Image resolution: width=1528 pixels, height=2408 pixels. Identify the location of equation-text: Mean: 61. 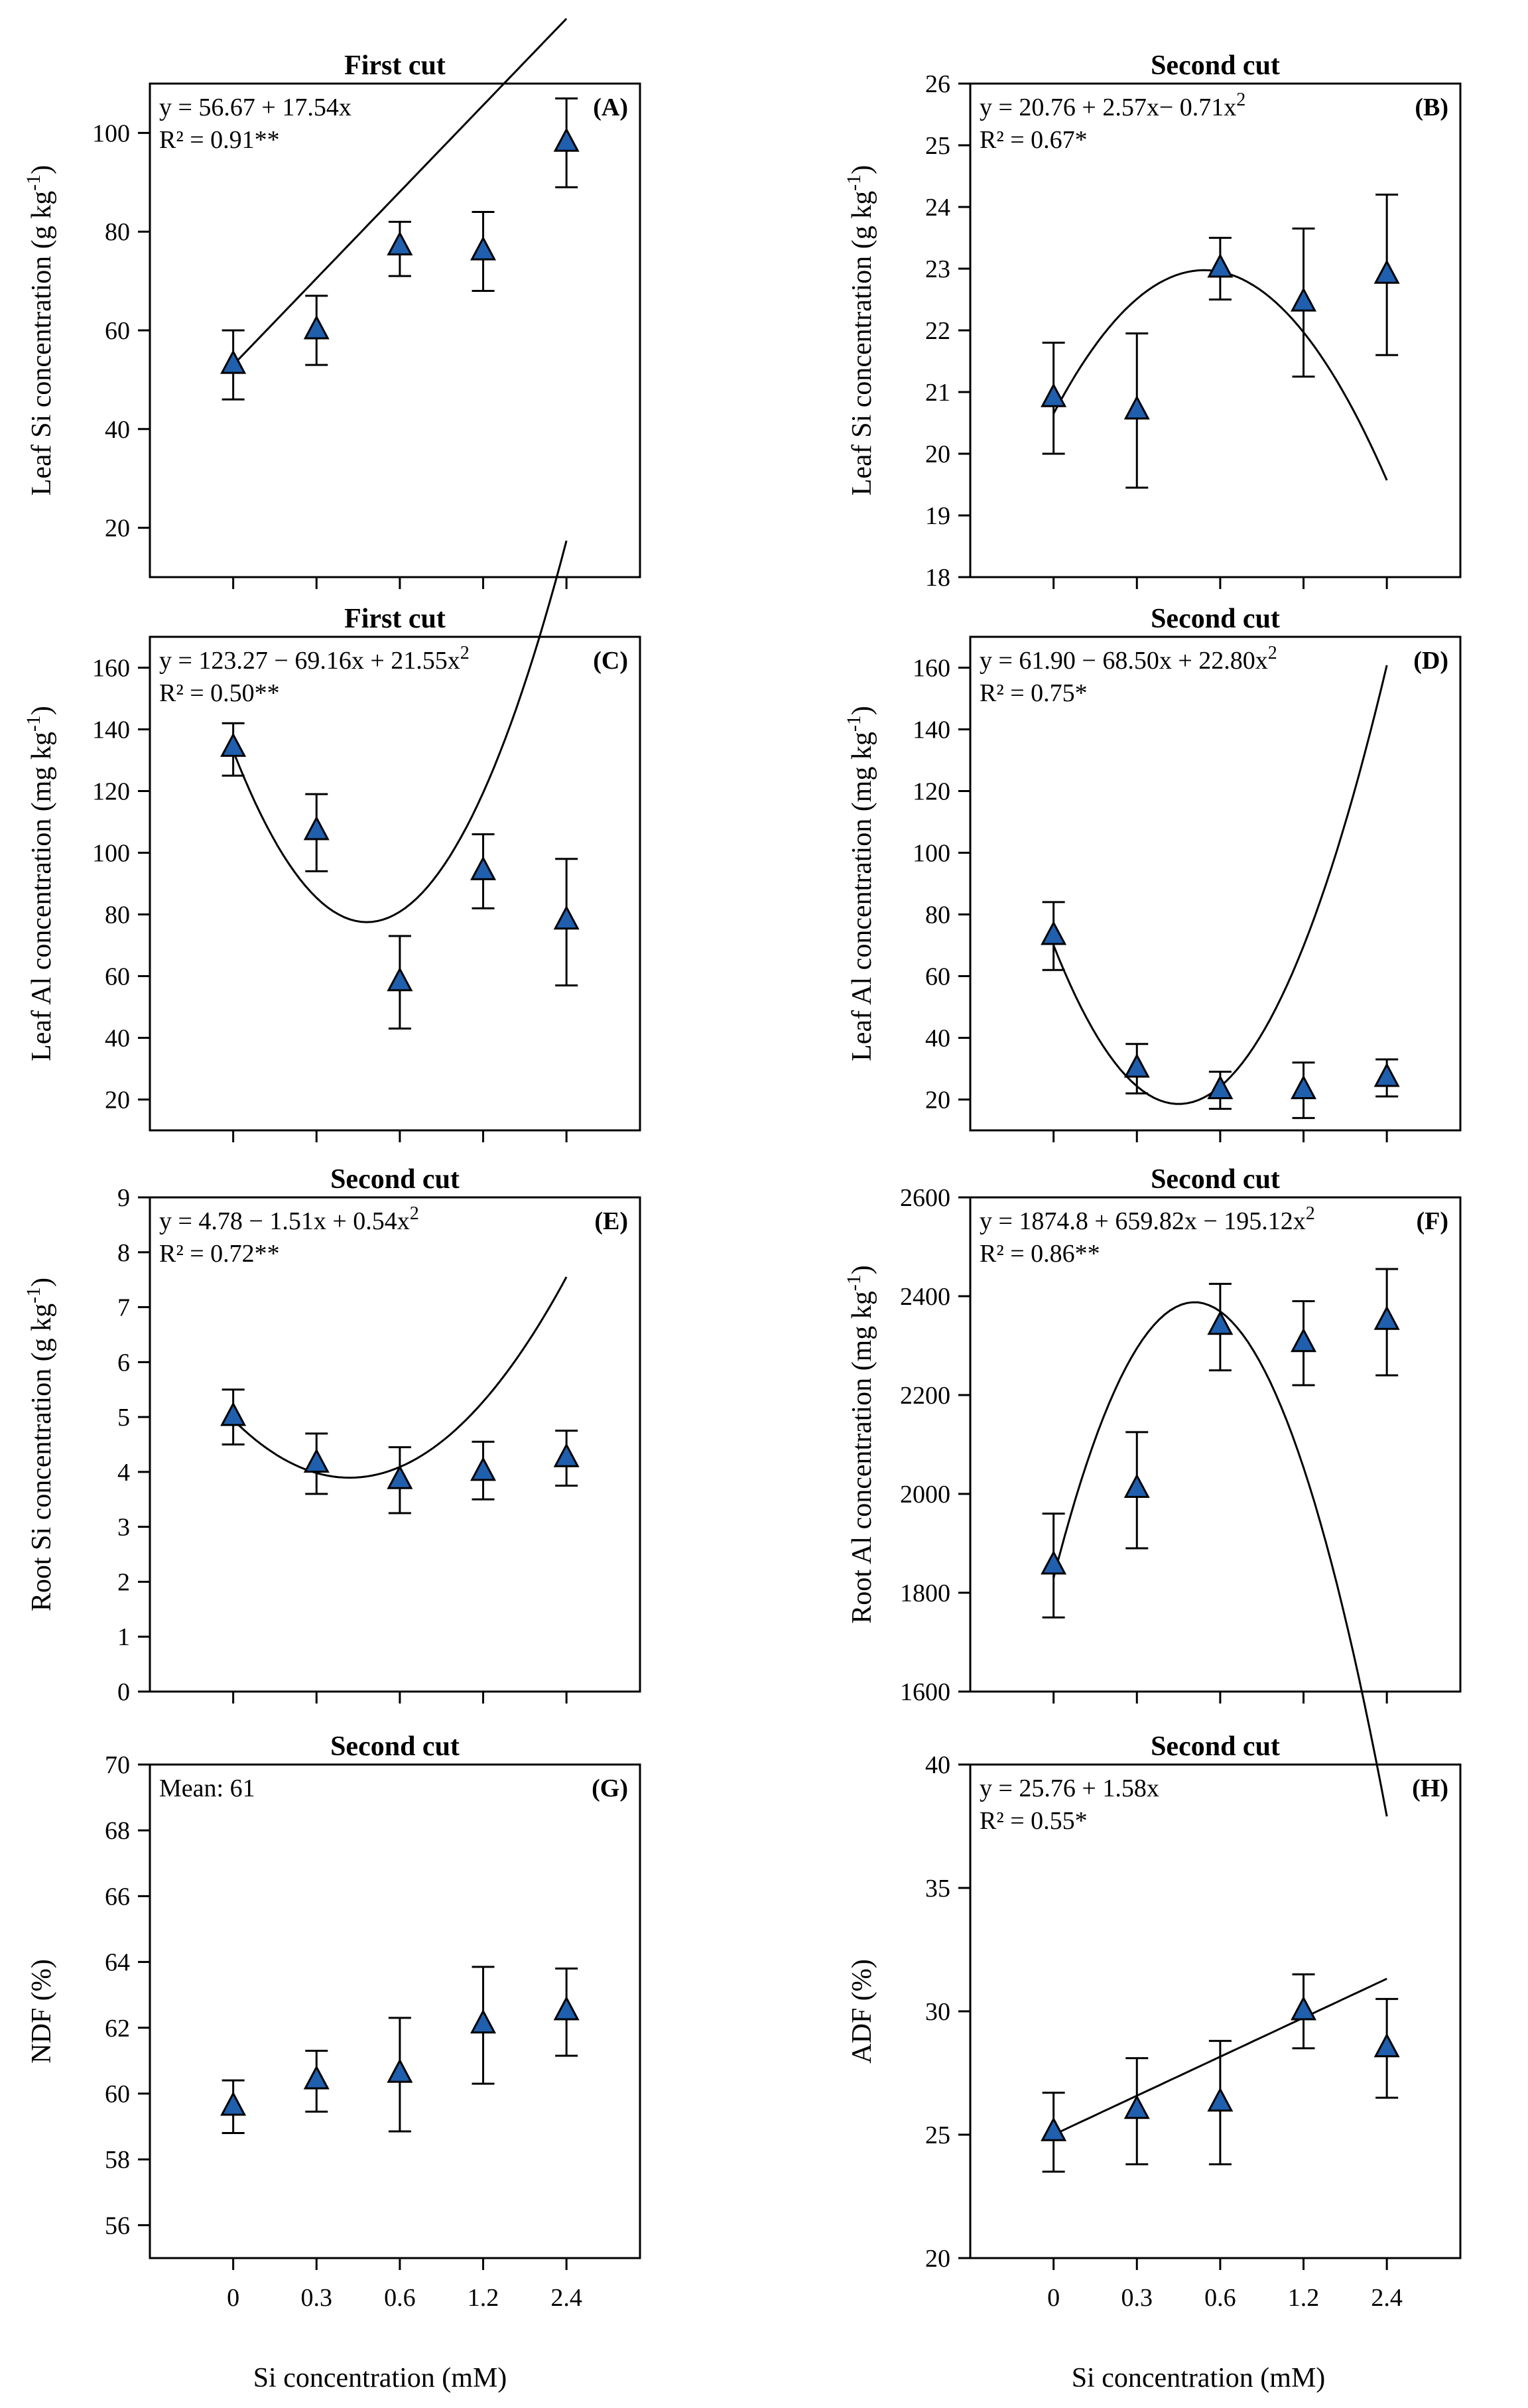
(207, 1788).